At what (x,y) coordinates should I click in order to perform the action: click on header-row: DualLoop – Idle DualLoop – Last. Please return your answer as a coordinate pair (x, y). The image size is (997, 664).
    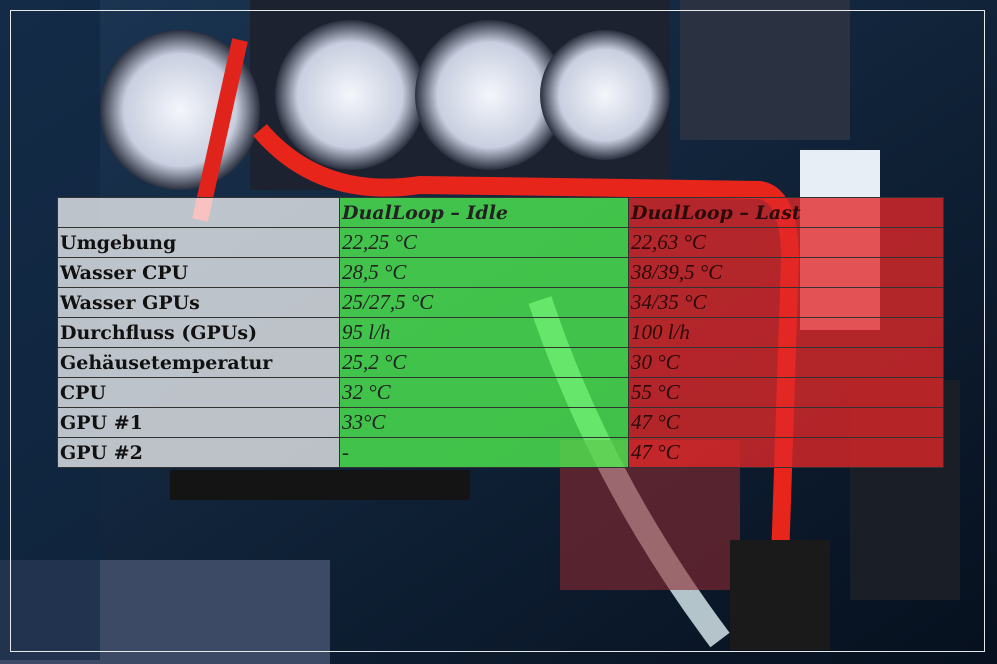
    Looking at the image, I should click on (500, 212).